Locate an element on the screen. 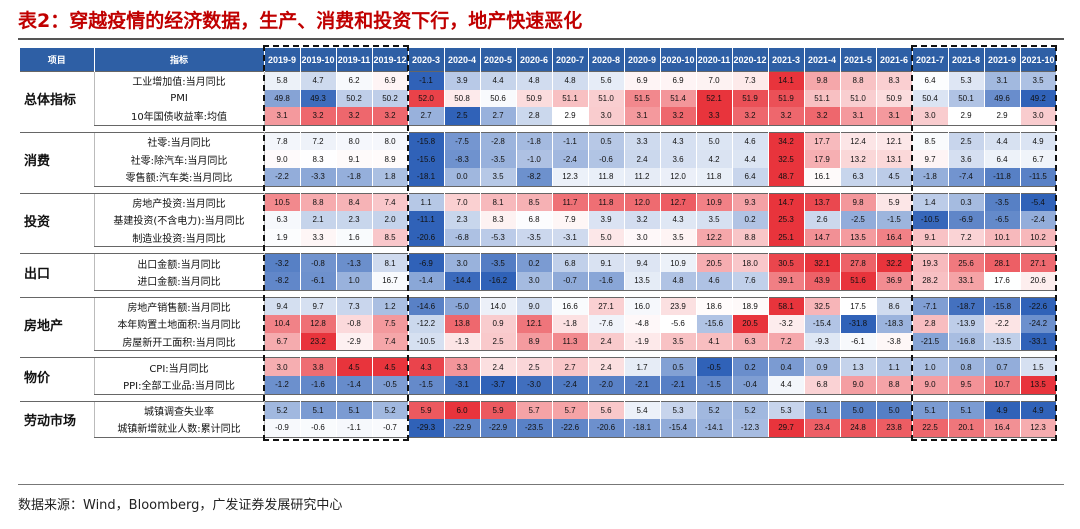  value-cell: 9.0 is located at coordinates (858, 385).